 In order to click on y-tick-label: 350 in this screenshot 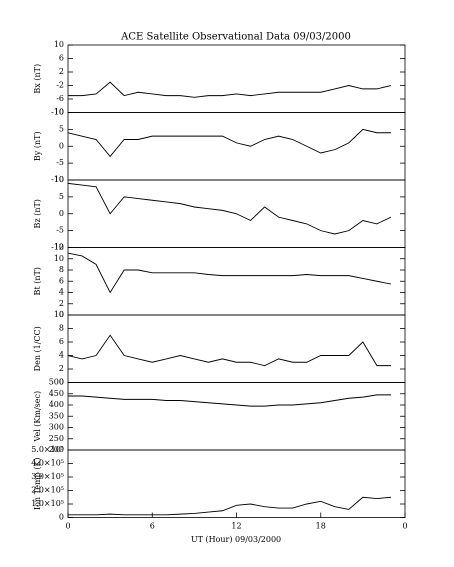, I will do `click(56, 415)`.